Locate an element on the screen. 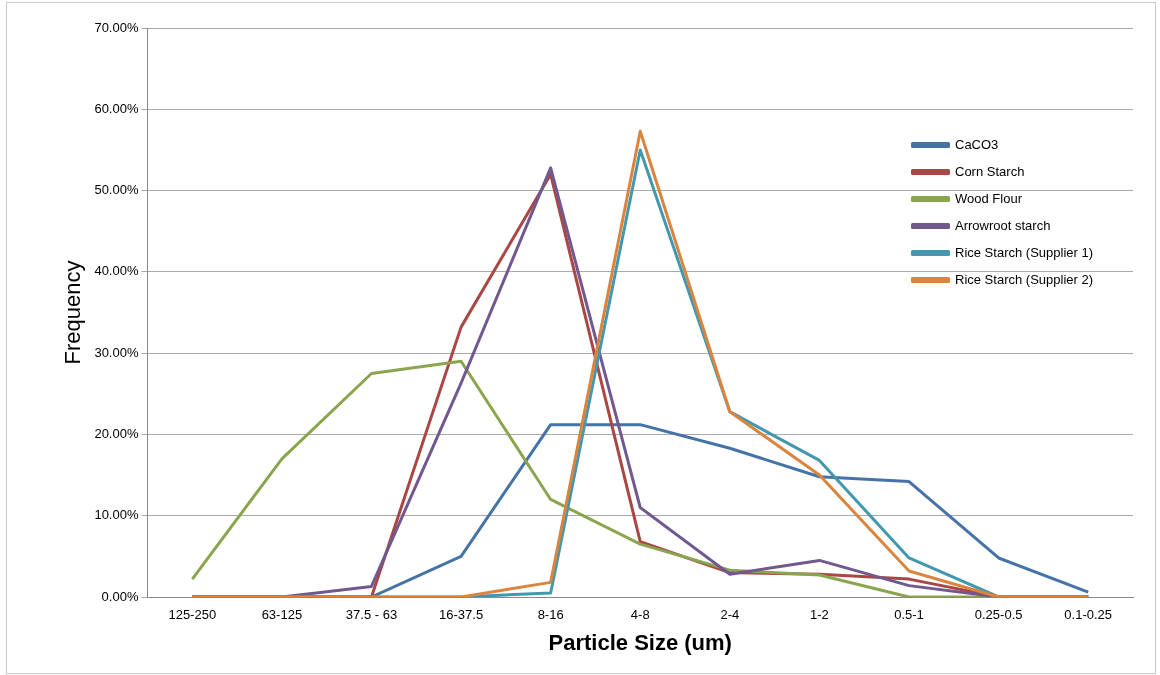 This screenshot has width=1160, height=675. x-tick-label: 0.1-0.25 is located at coordinates (1088, 615).